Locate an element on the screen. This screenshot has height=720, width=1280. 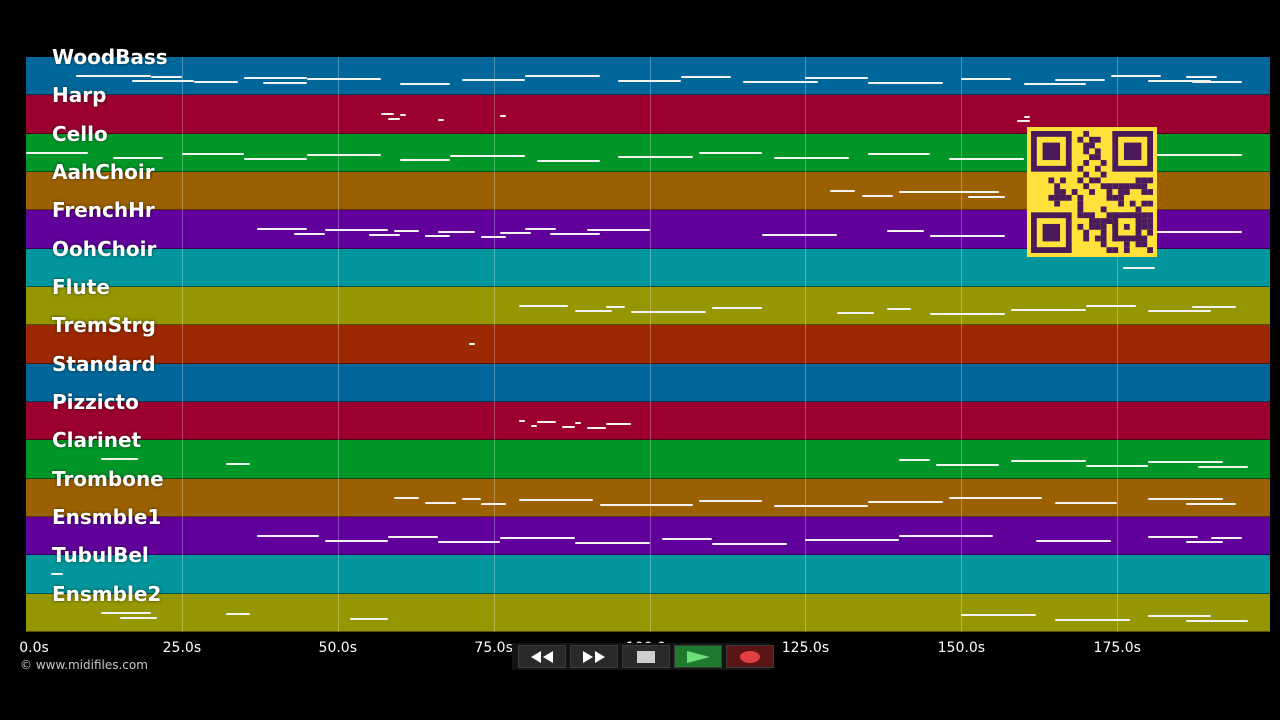
playback-controls is located at coordinates (643, 656).